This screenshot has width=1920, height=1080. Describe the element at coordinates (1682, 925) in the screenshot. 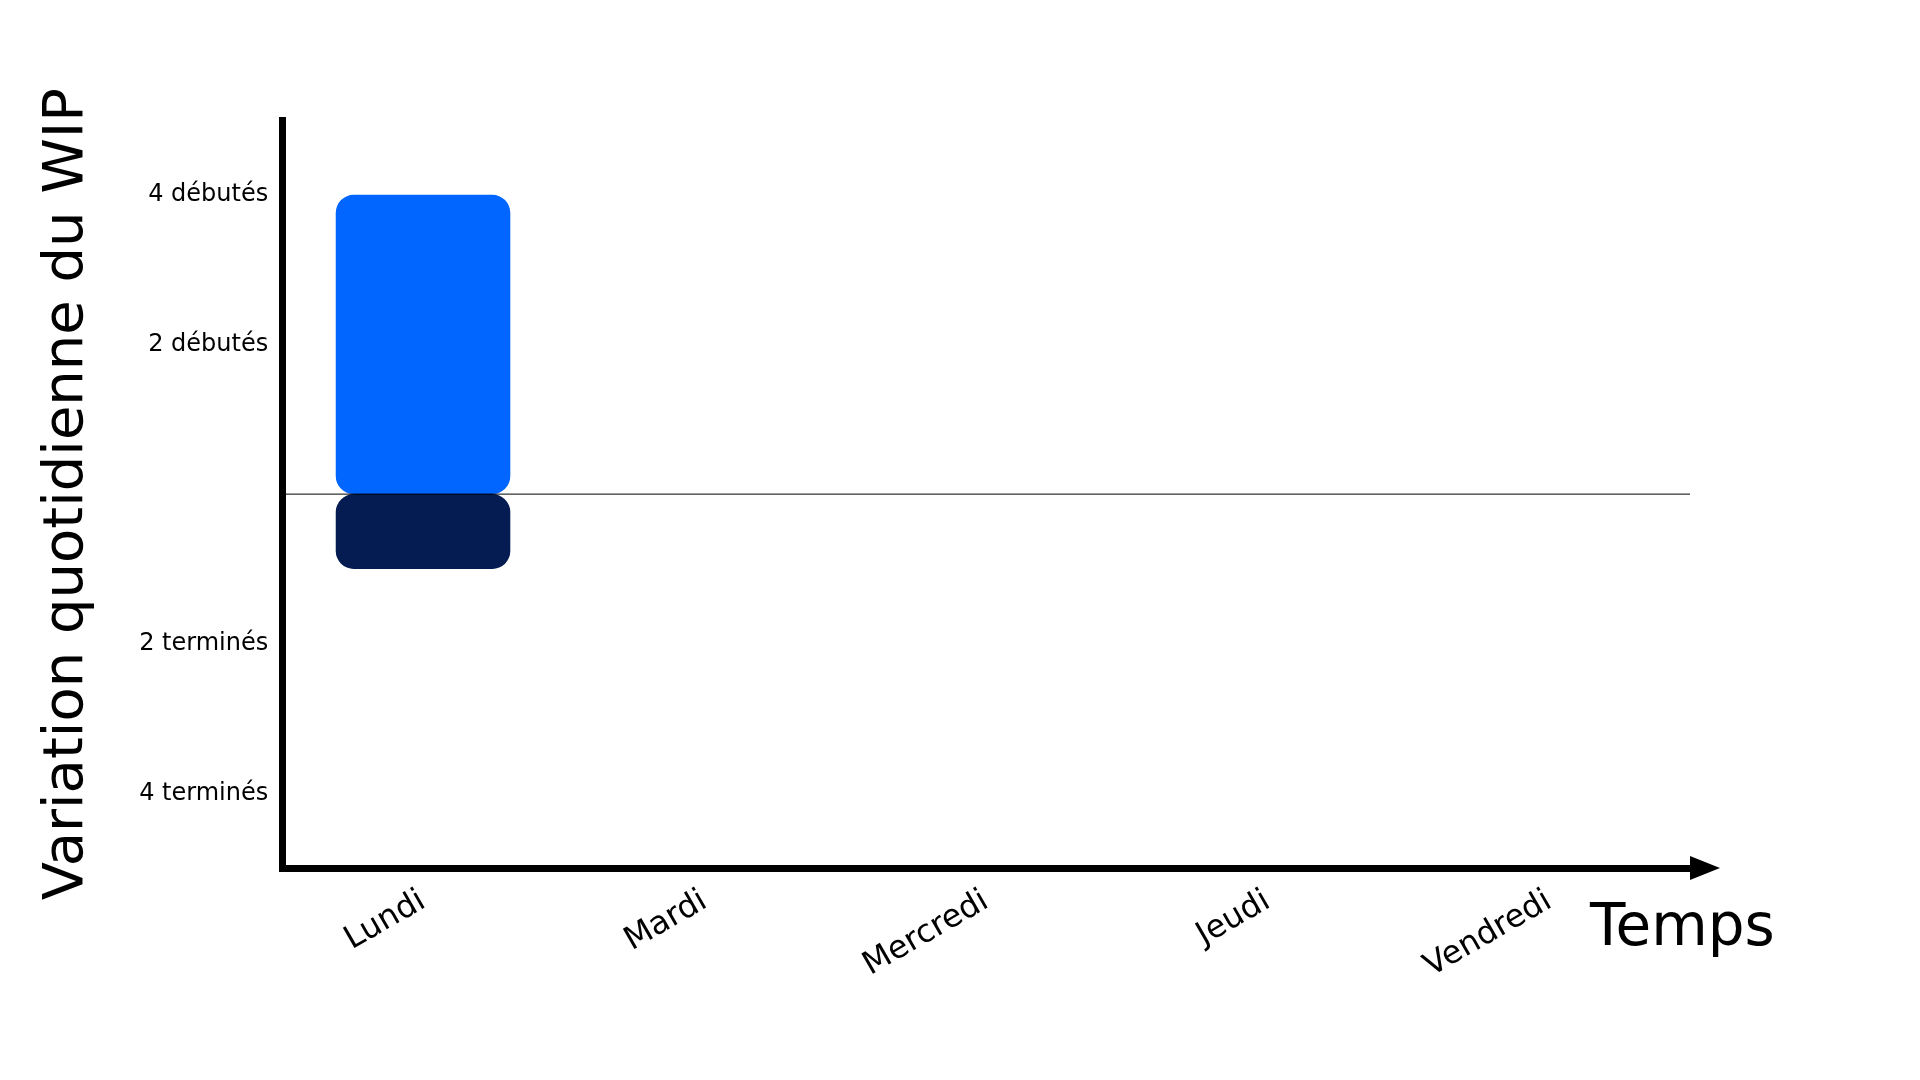

I see `x-axis-title: Temps` at that location.